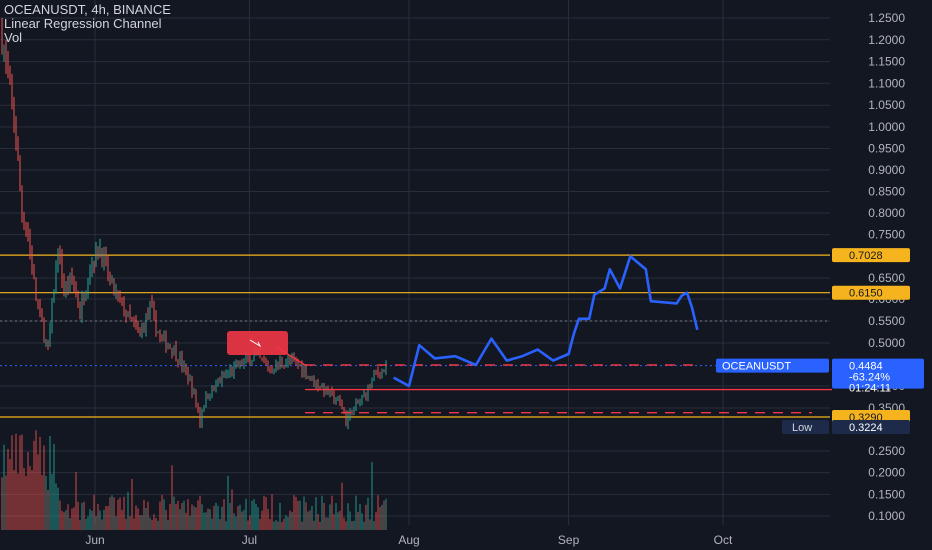 Image resolution: width=932 pixels, height=550 pixels. I want to click on legend-indicator-row: Linear Regression Channel, so click(87, 24).